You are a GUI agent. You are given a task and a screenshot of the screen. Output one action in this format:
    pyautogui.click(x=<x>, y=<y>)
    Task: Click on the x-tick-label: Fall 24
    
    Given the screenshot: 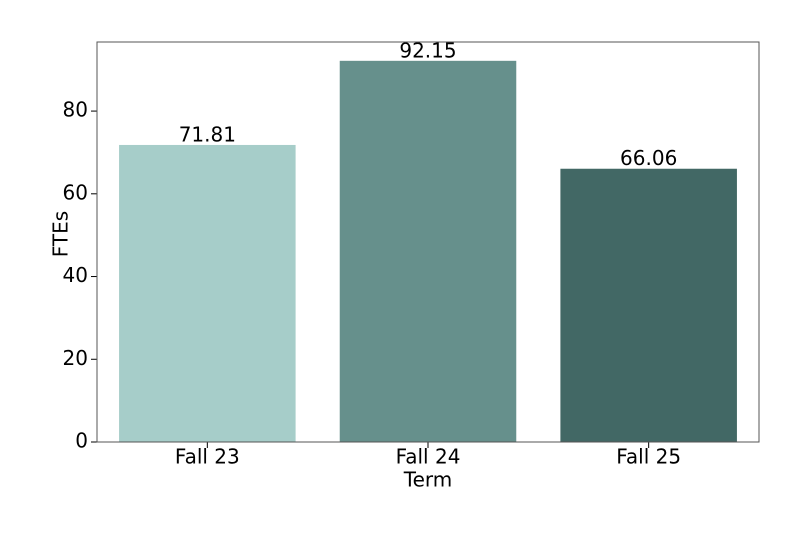 What is the action you would take?
    pyautogui.click(x=428, y=457)
    